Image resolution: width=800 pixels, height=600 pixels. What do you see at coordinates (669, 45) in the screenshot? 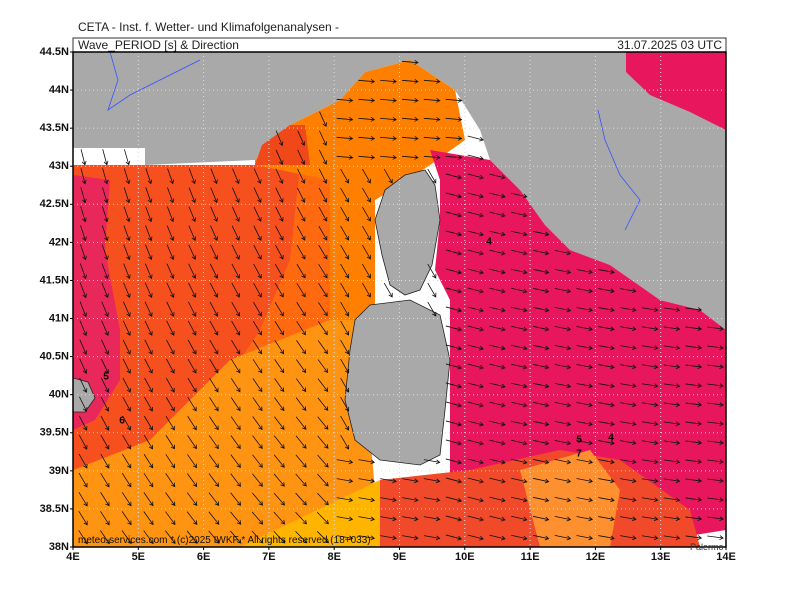
I see `datetime: 31.07.2025 03 UTC` at bounding box center [669, 45].